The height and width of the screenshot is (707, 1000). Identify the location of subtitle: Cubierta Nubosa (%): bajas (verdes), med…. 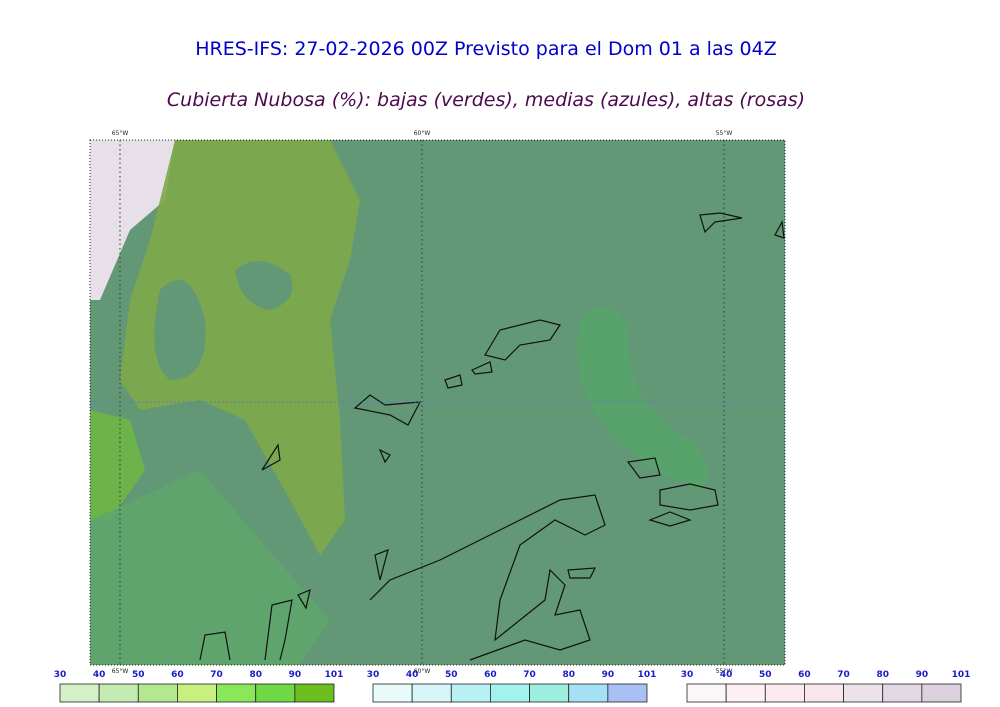
(486, 100).